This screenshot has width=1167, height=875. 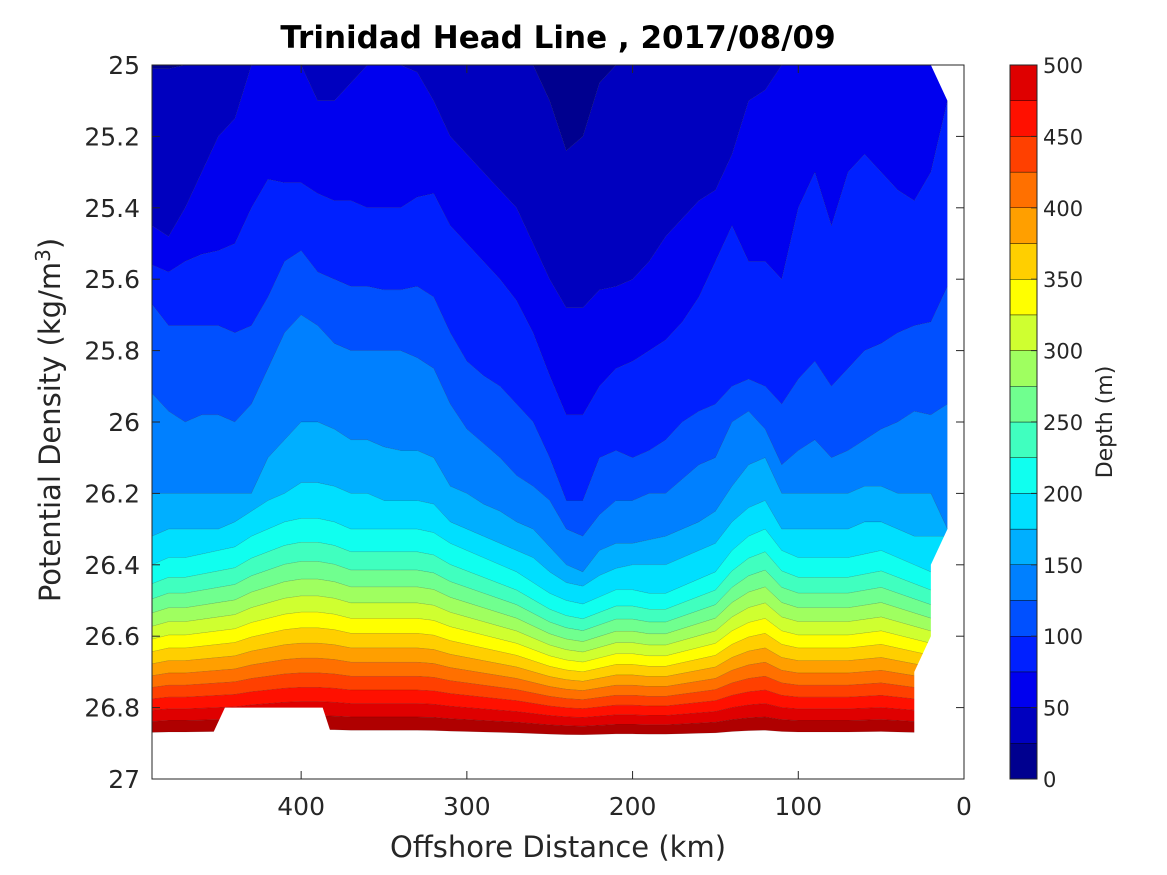 I want to click on colorbar-tick-label: 500, so click(x=1063, y=66).